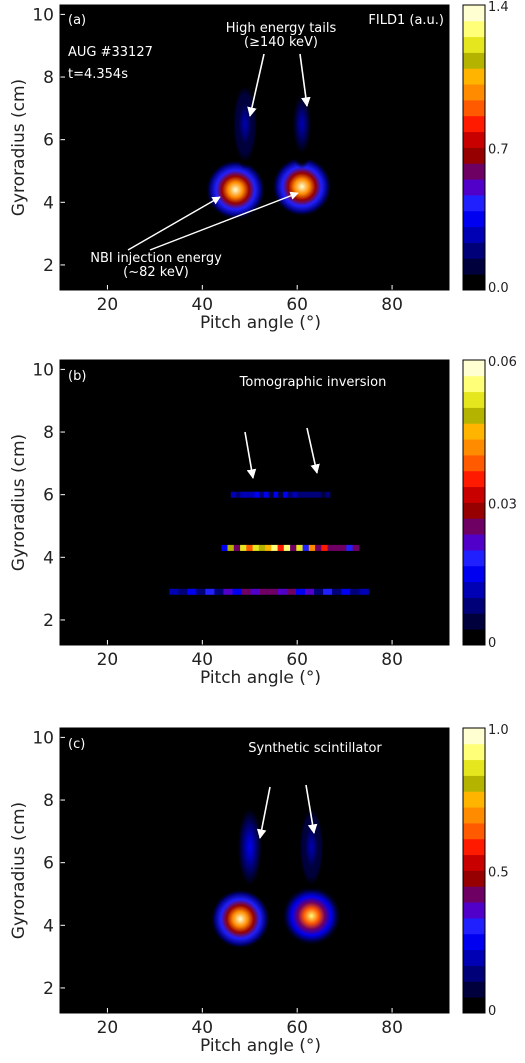 The width and height of the screenshot is (525, 1063). I want to click on panel-b-heatmap, so click(269, 543).